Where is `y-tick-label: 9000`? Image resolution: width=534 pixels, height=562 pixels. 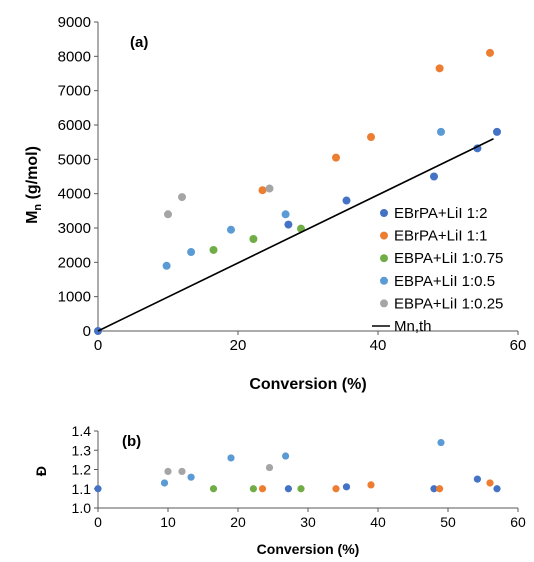 y-tick-label: 9000 is located at coordinates (74, 22).